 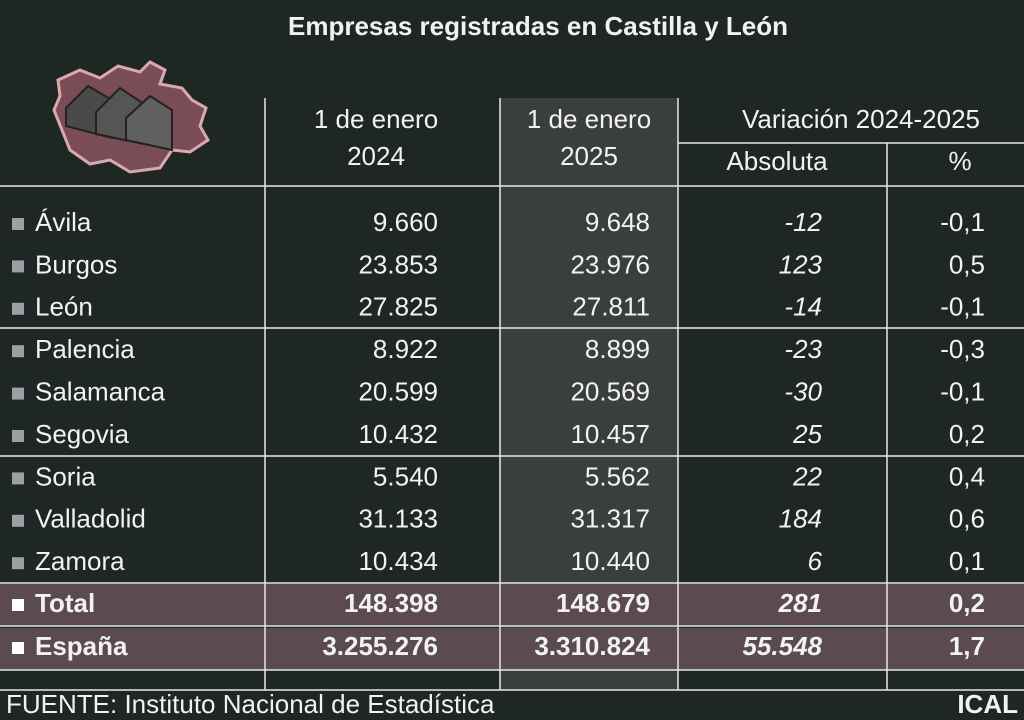 I want to click on value-2025: 31.317, so click(x=610, y=519).